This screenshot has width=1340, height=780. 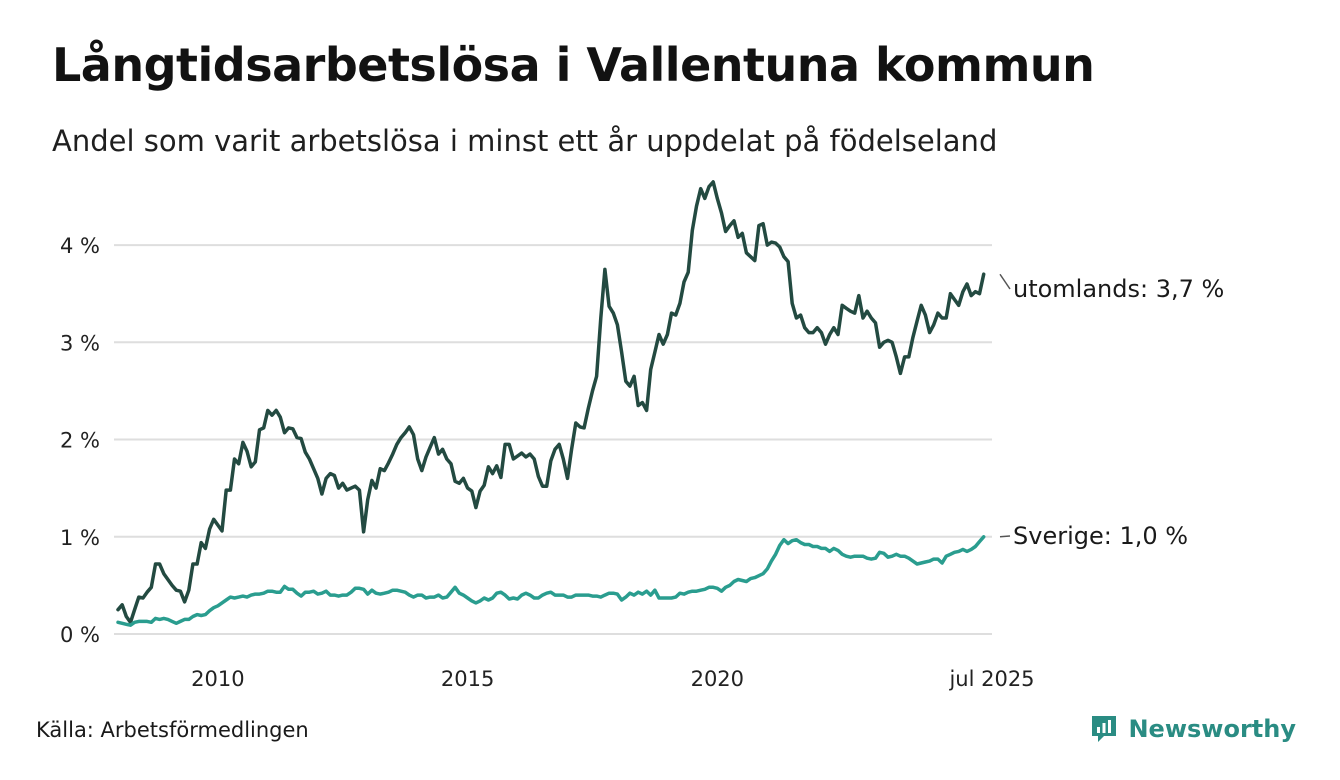 What do you see at coordinates (1100, 536) in the screenshot?
I see `end-label-sverige: Sverige: 1,0 %` at bounding box center [1100, 536].